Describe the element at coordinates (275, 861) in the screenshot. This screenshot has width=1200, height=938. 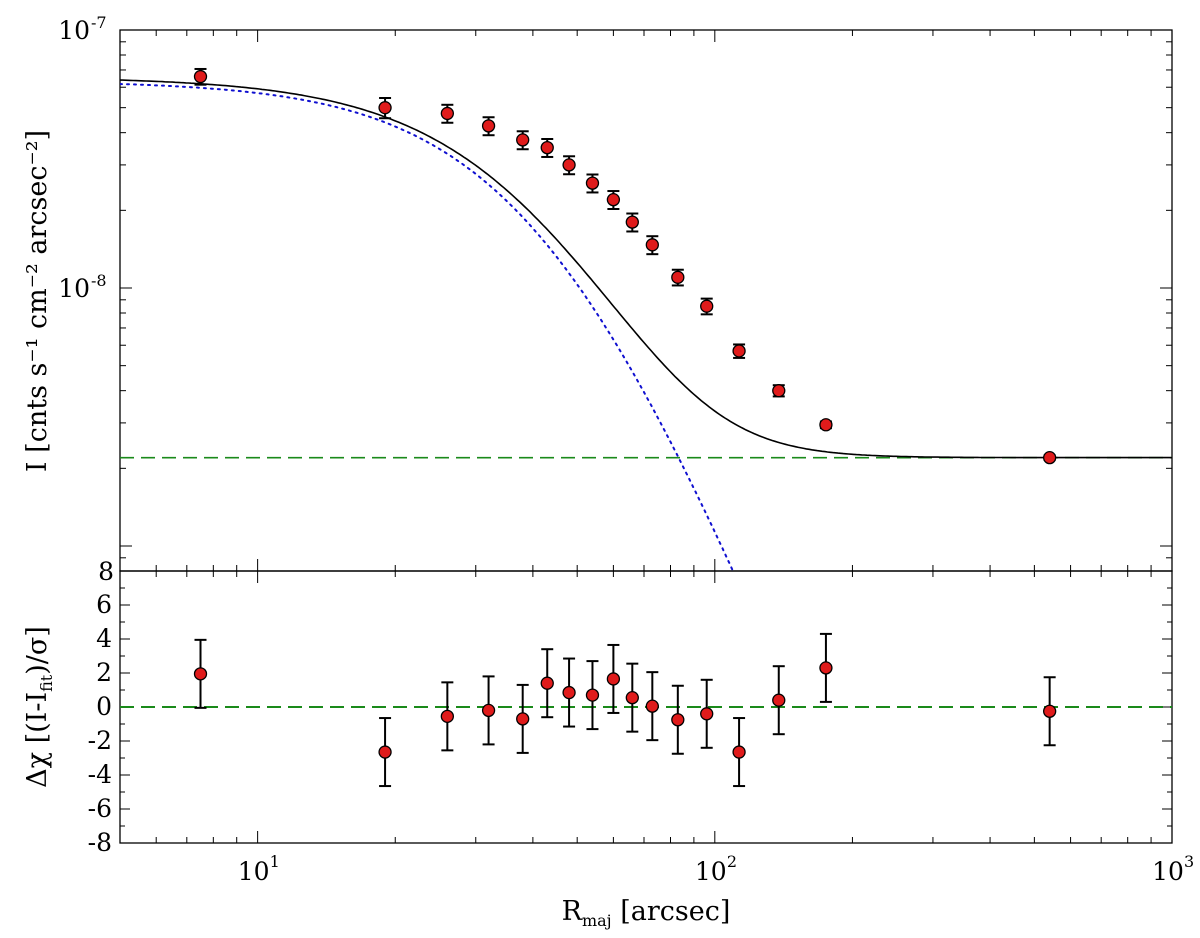
I see `x-tick-label-exponent: 1` at that location.